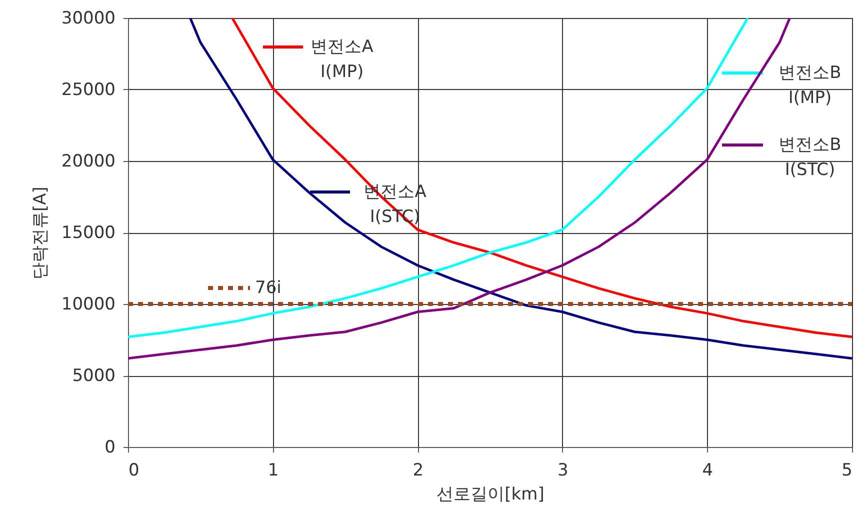 This screenshot has width=861, height=523. Describe the element at coordinates (418, 470) in the screenshot. I see `x-tick-label: 2` at that location.